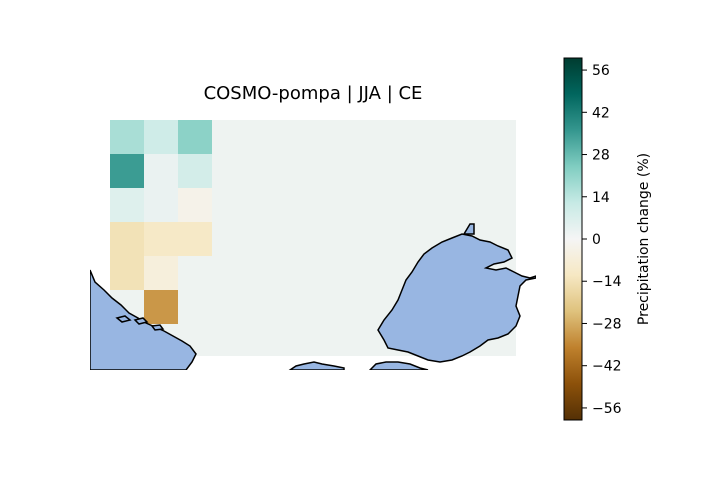  What do you see at coordinates (607, 367) in the screenshot?
I see `colorbar-tick-label: −42` at bounding box center [607, 367].